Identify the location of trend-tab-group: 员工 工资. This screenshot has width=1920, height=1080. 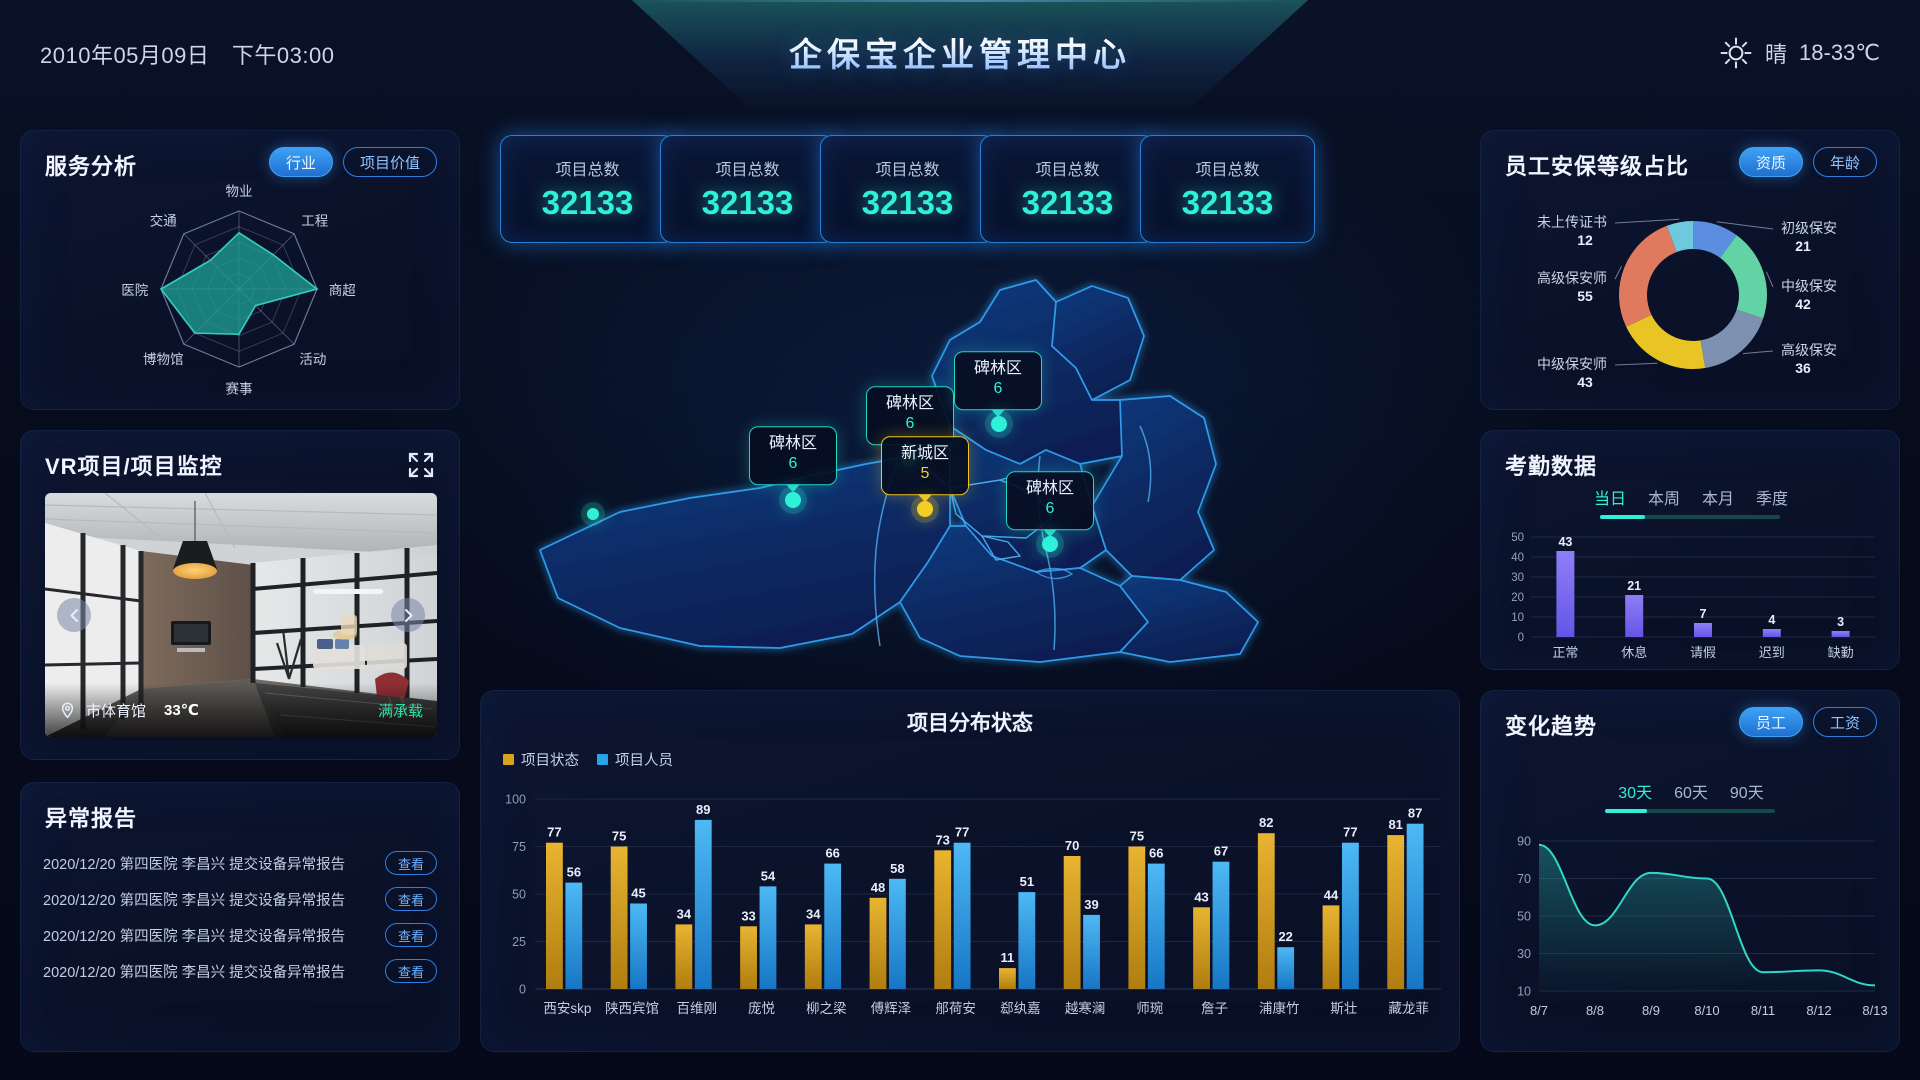
(1807, 722).